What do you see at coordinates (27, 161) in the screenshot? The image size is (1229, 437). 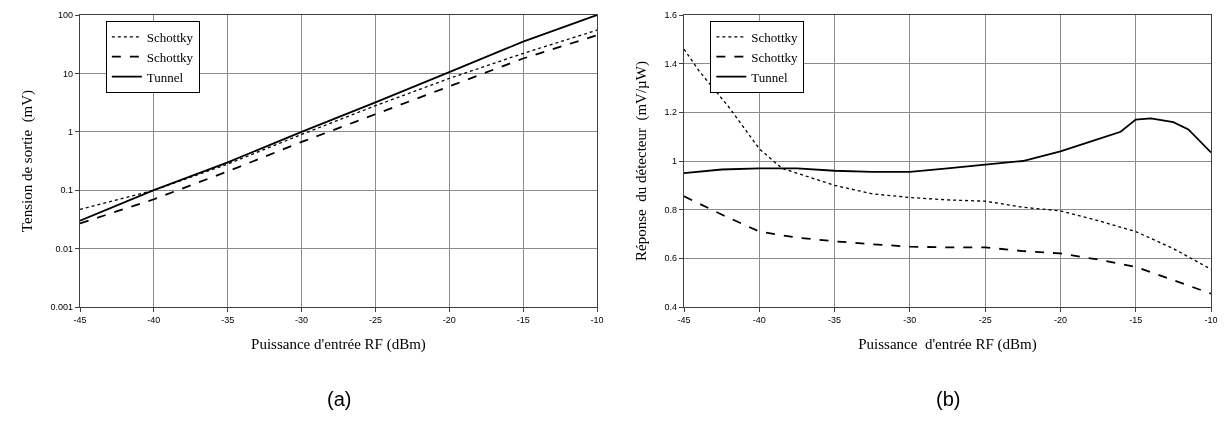 I see `y-axis-title: Tension de sortie (mV)` at bounding box center [27, 161].